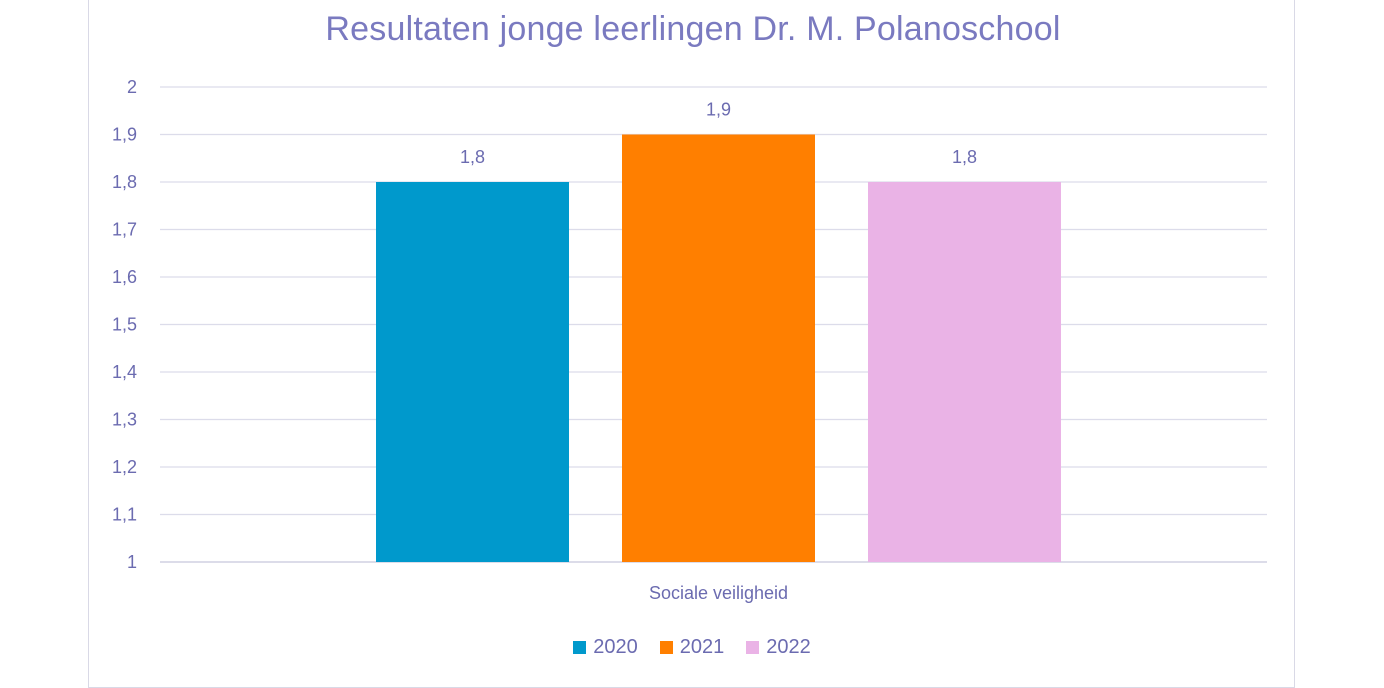 Image resolution: width=1384 pixels, height=688 pixels. Describe the element at coordinates (964, 372) in the screenshot. I see `bar-2022` at that location.